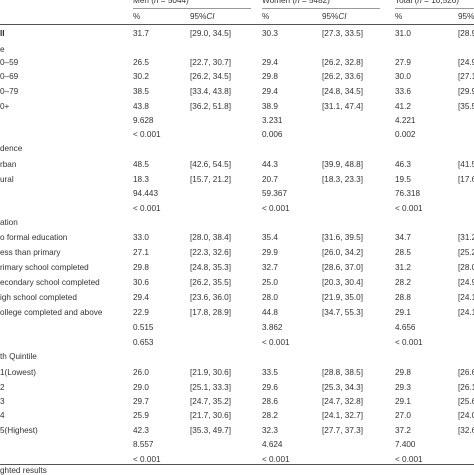 The width and height of the screenshot is (474, 475). Describe the element at coordinates (403, 179) in the screenshot. I see `cell-percent: 19.5` at that location.